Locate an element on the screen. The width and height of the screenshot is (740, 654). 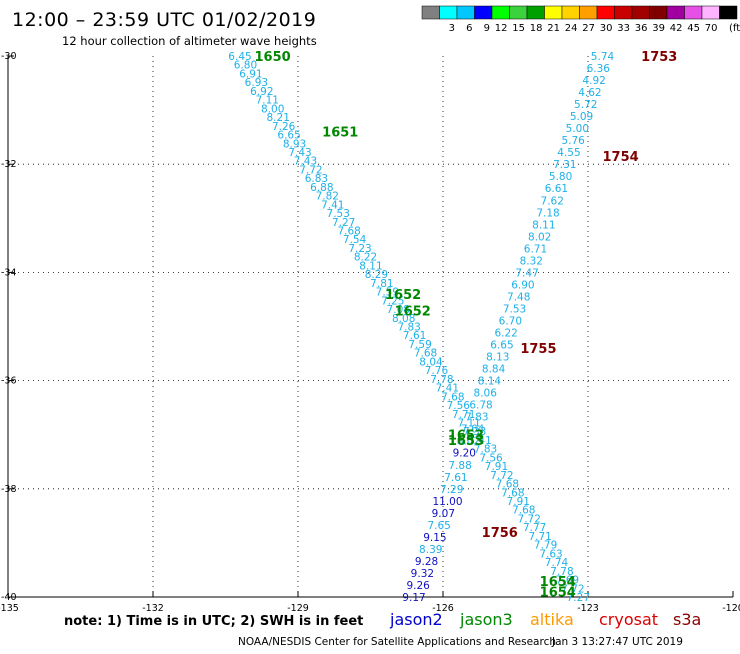
swh-value: 8.11 is located at coordinates (543, 225).